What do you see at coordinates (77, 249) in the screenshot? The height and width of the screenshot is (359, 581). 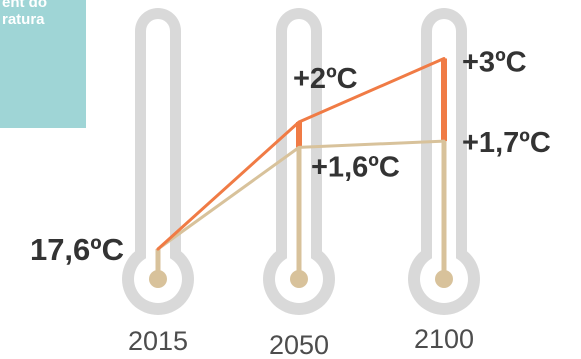 I see `baseline-label: 17,6ºC` at bounding box center [77, 249].